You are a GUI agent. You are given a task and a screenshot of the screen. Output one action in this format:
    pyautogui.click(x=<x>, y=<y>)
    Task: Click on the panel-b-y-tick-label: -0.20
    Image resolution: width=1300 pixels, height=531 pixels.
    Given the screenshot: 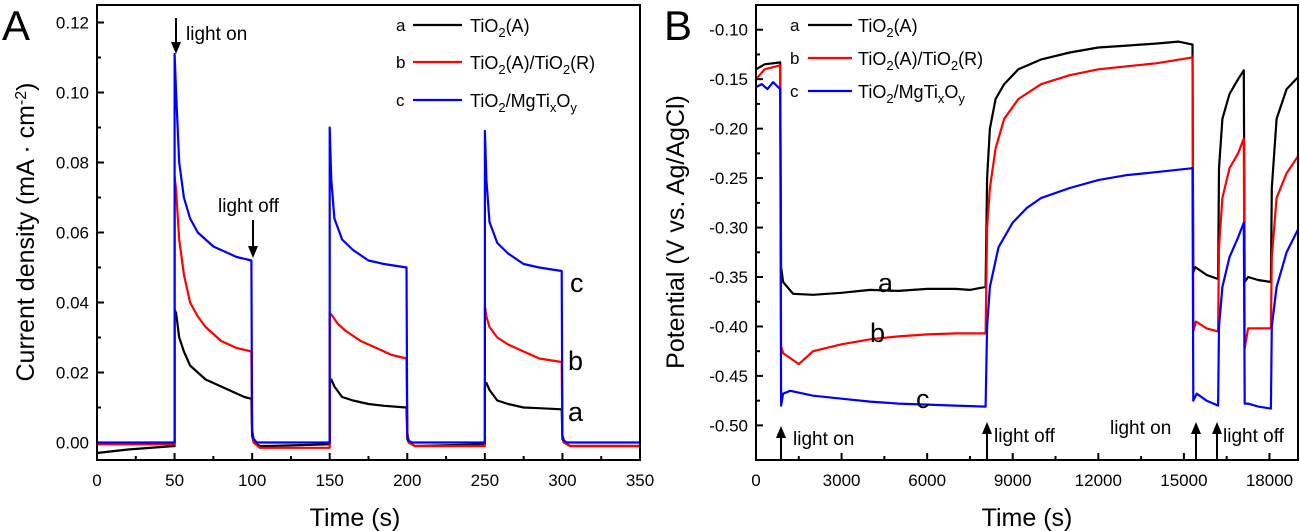 What is the action you would take?
    pyautogui.click(x=728, y=129)
    